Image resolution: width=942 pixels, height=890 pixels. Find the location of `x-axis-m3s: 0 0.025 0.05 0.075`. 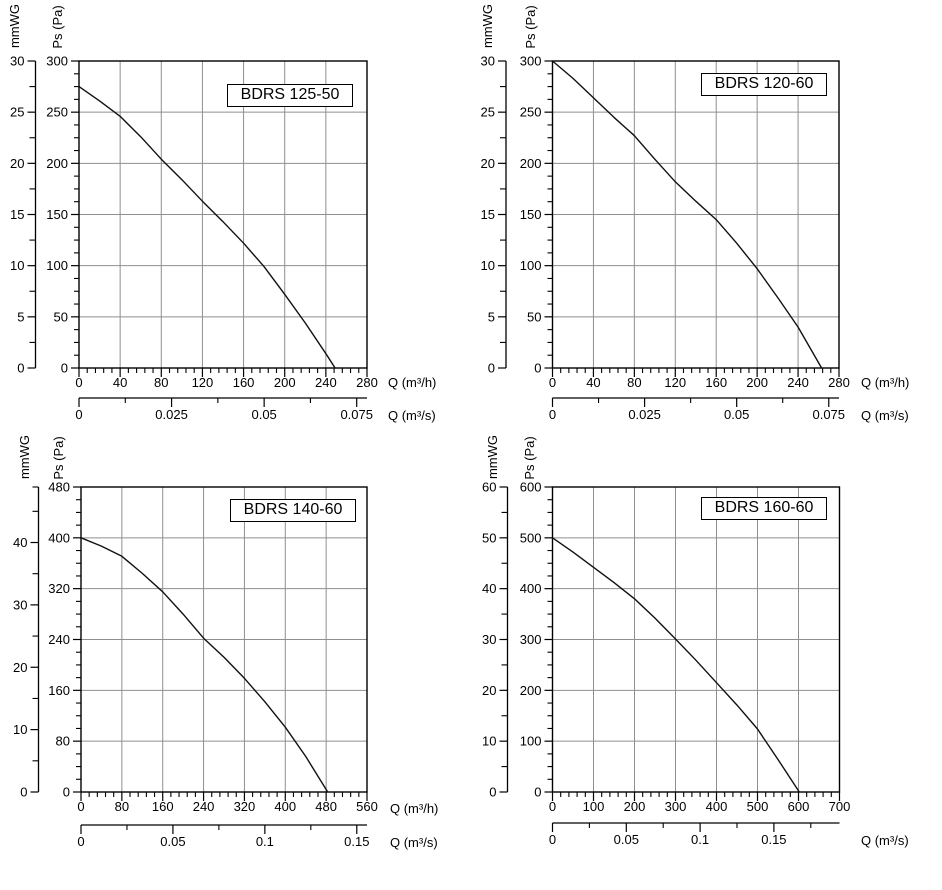

x-axis-m3s: 0 0.025 0.05 0.075 is located at coordinates (697, 409).